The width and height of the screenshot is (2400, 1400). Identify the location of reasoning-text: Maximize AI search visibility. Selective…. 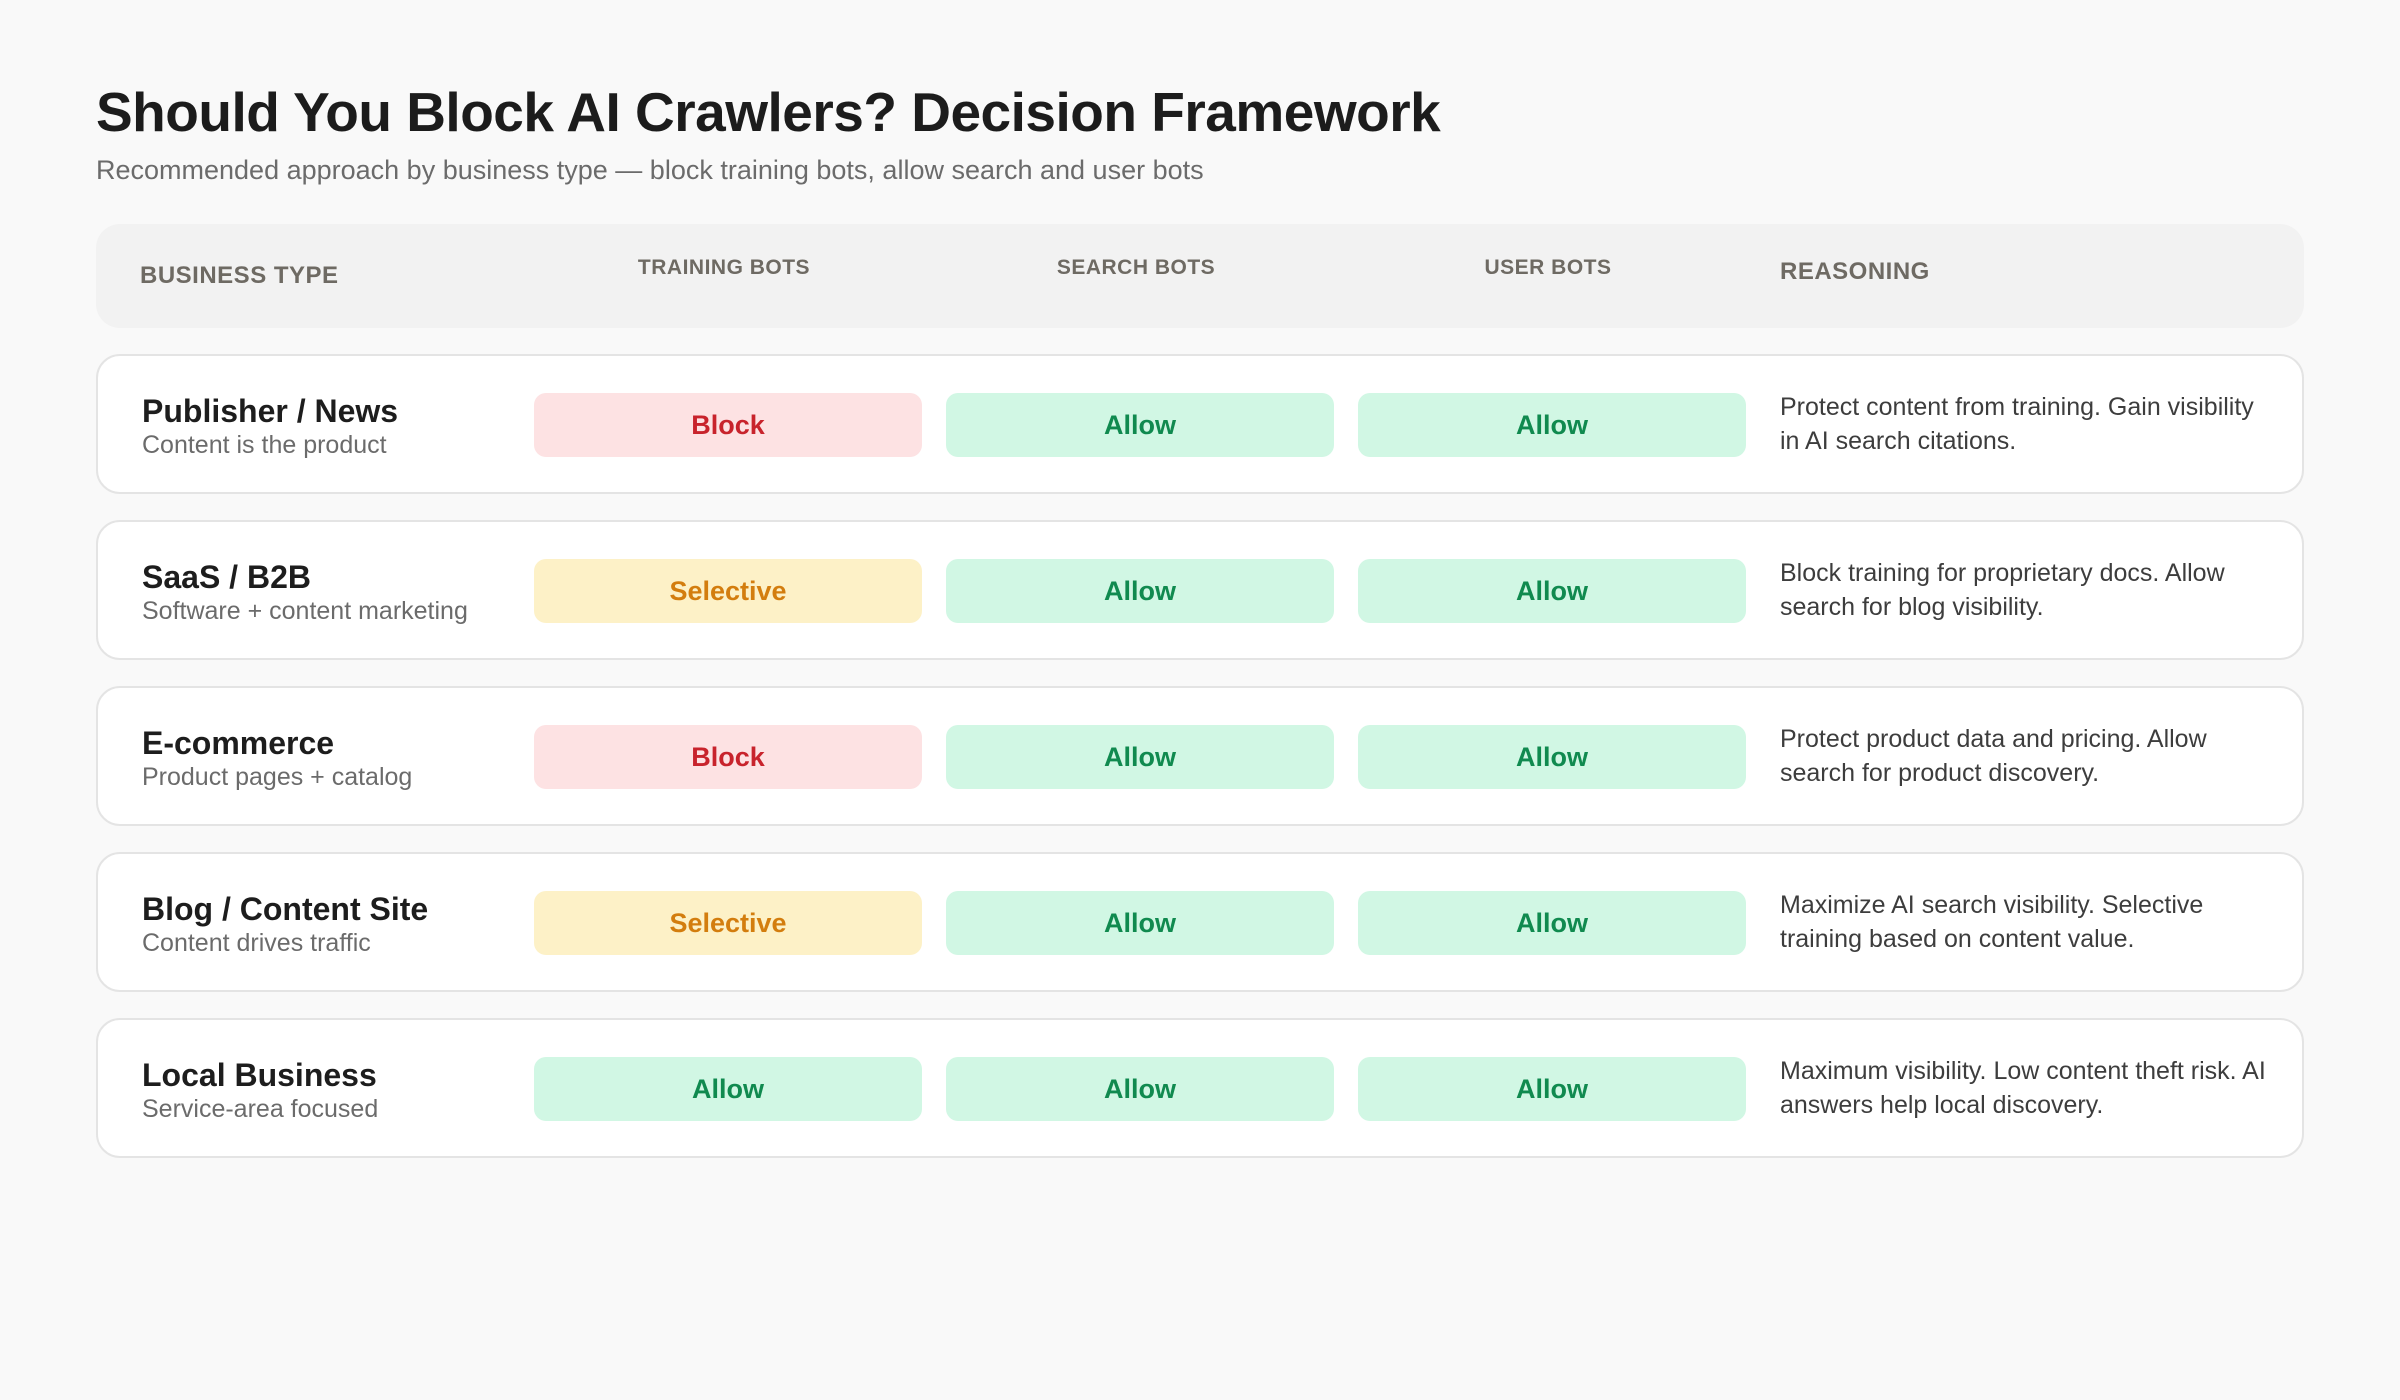
(1992, 922).